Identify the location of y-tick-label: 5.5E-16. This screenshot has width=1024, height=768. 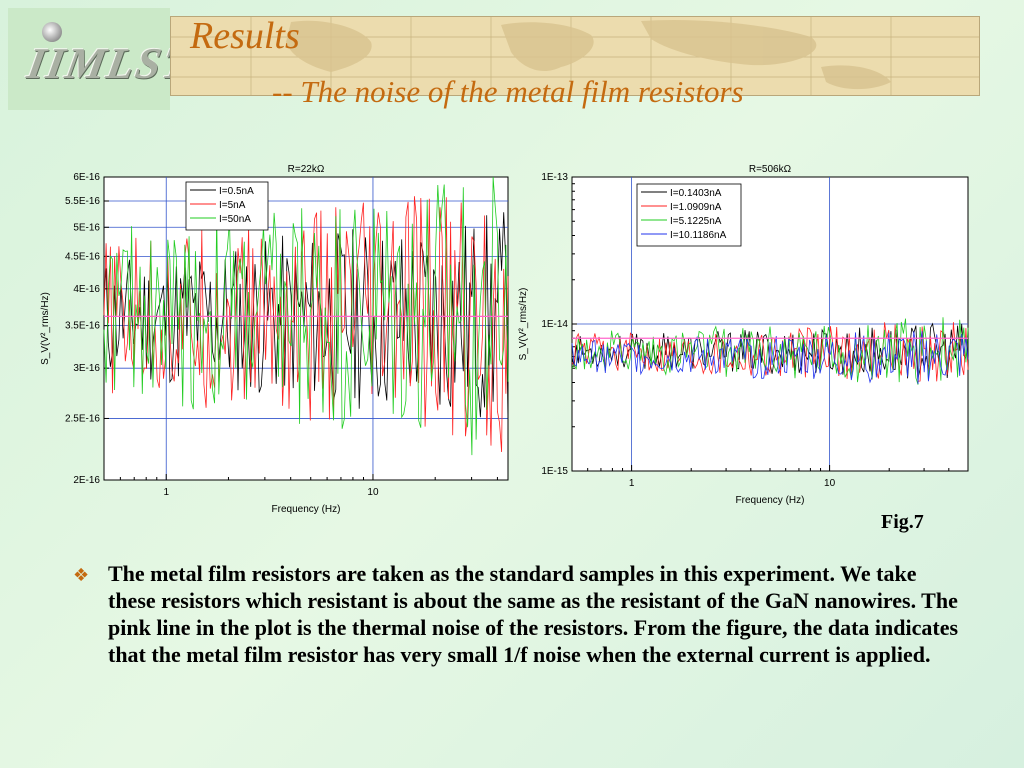
(82, 201).